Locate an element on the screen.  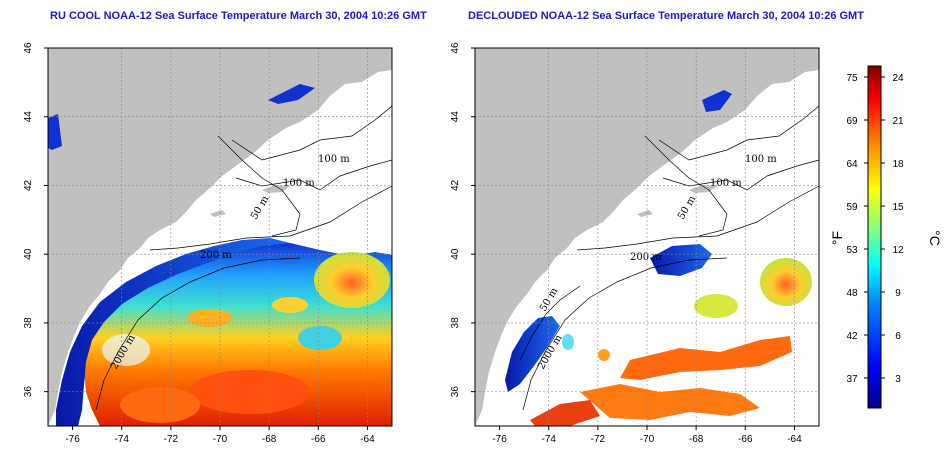
colorbar-f-tick-label: 48 is located at coordinates (852, 293).